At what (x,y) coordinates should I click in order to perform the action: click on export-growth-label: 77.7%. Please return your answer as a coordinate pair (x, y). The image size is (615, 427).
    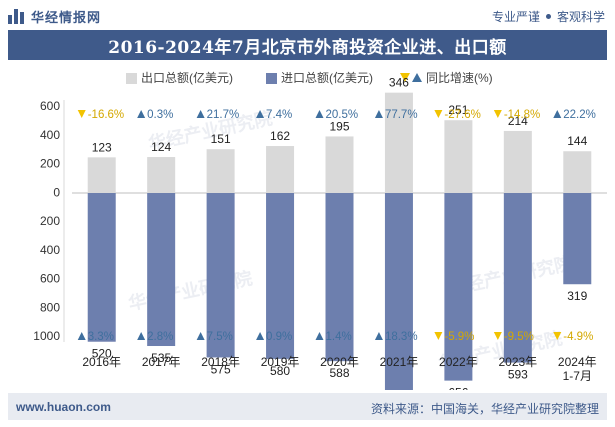
    Looking at the image, I should click on (401, 115).